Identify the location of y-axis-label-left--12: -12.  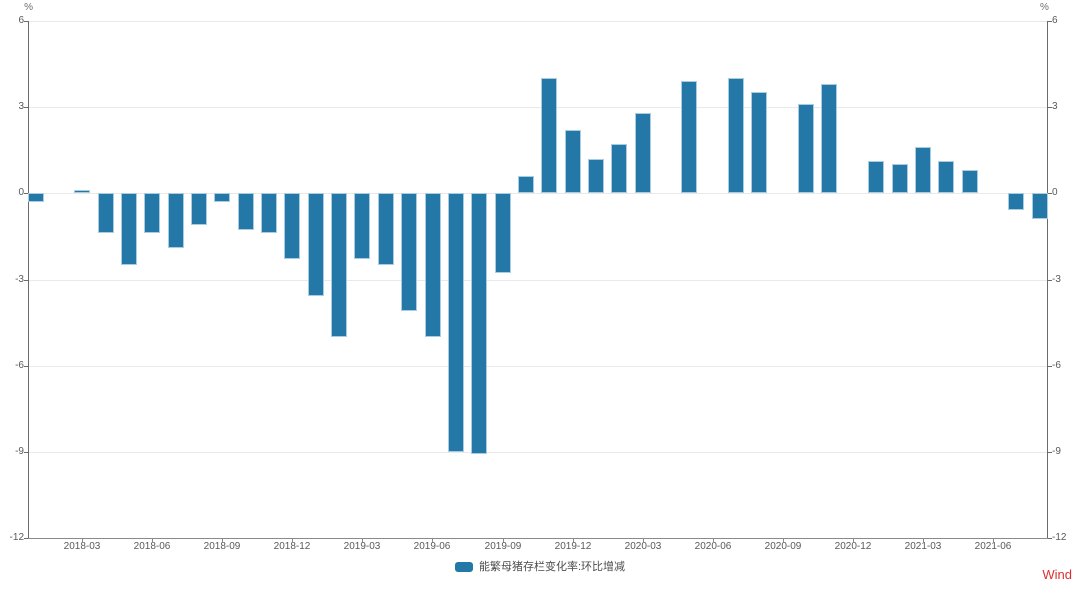
(16, 537).